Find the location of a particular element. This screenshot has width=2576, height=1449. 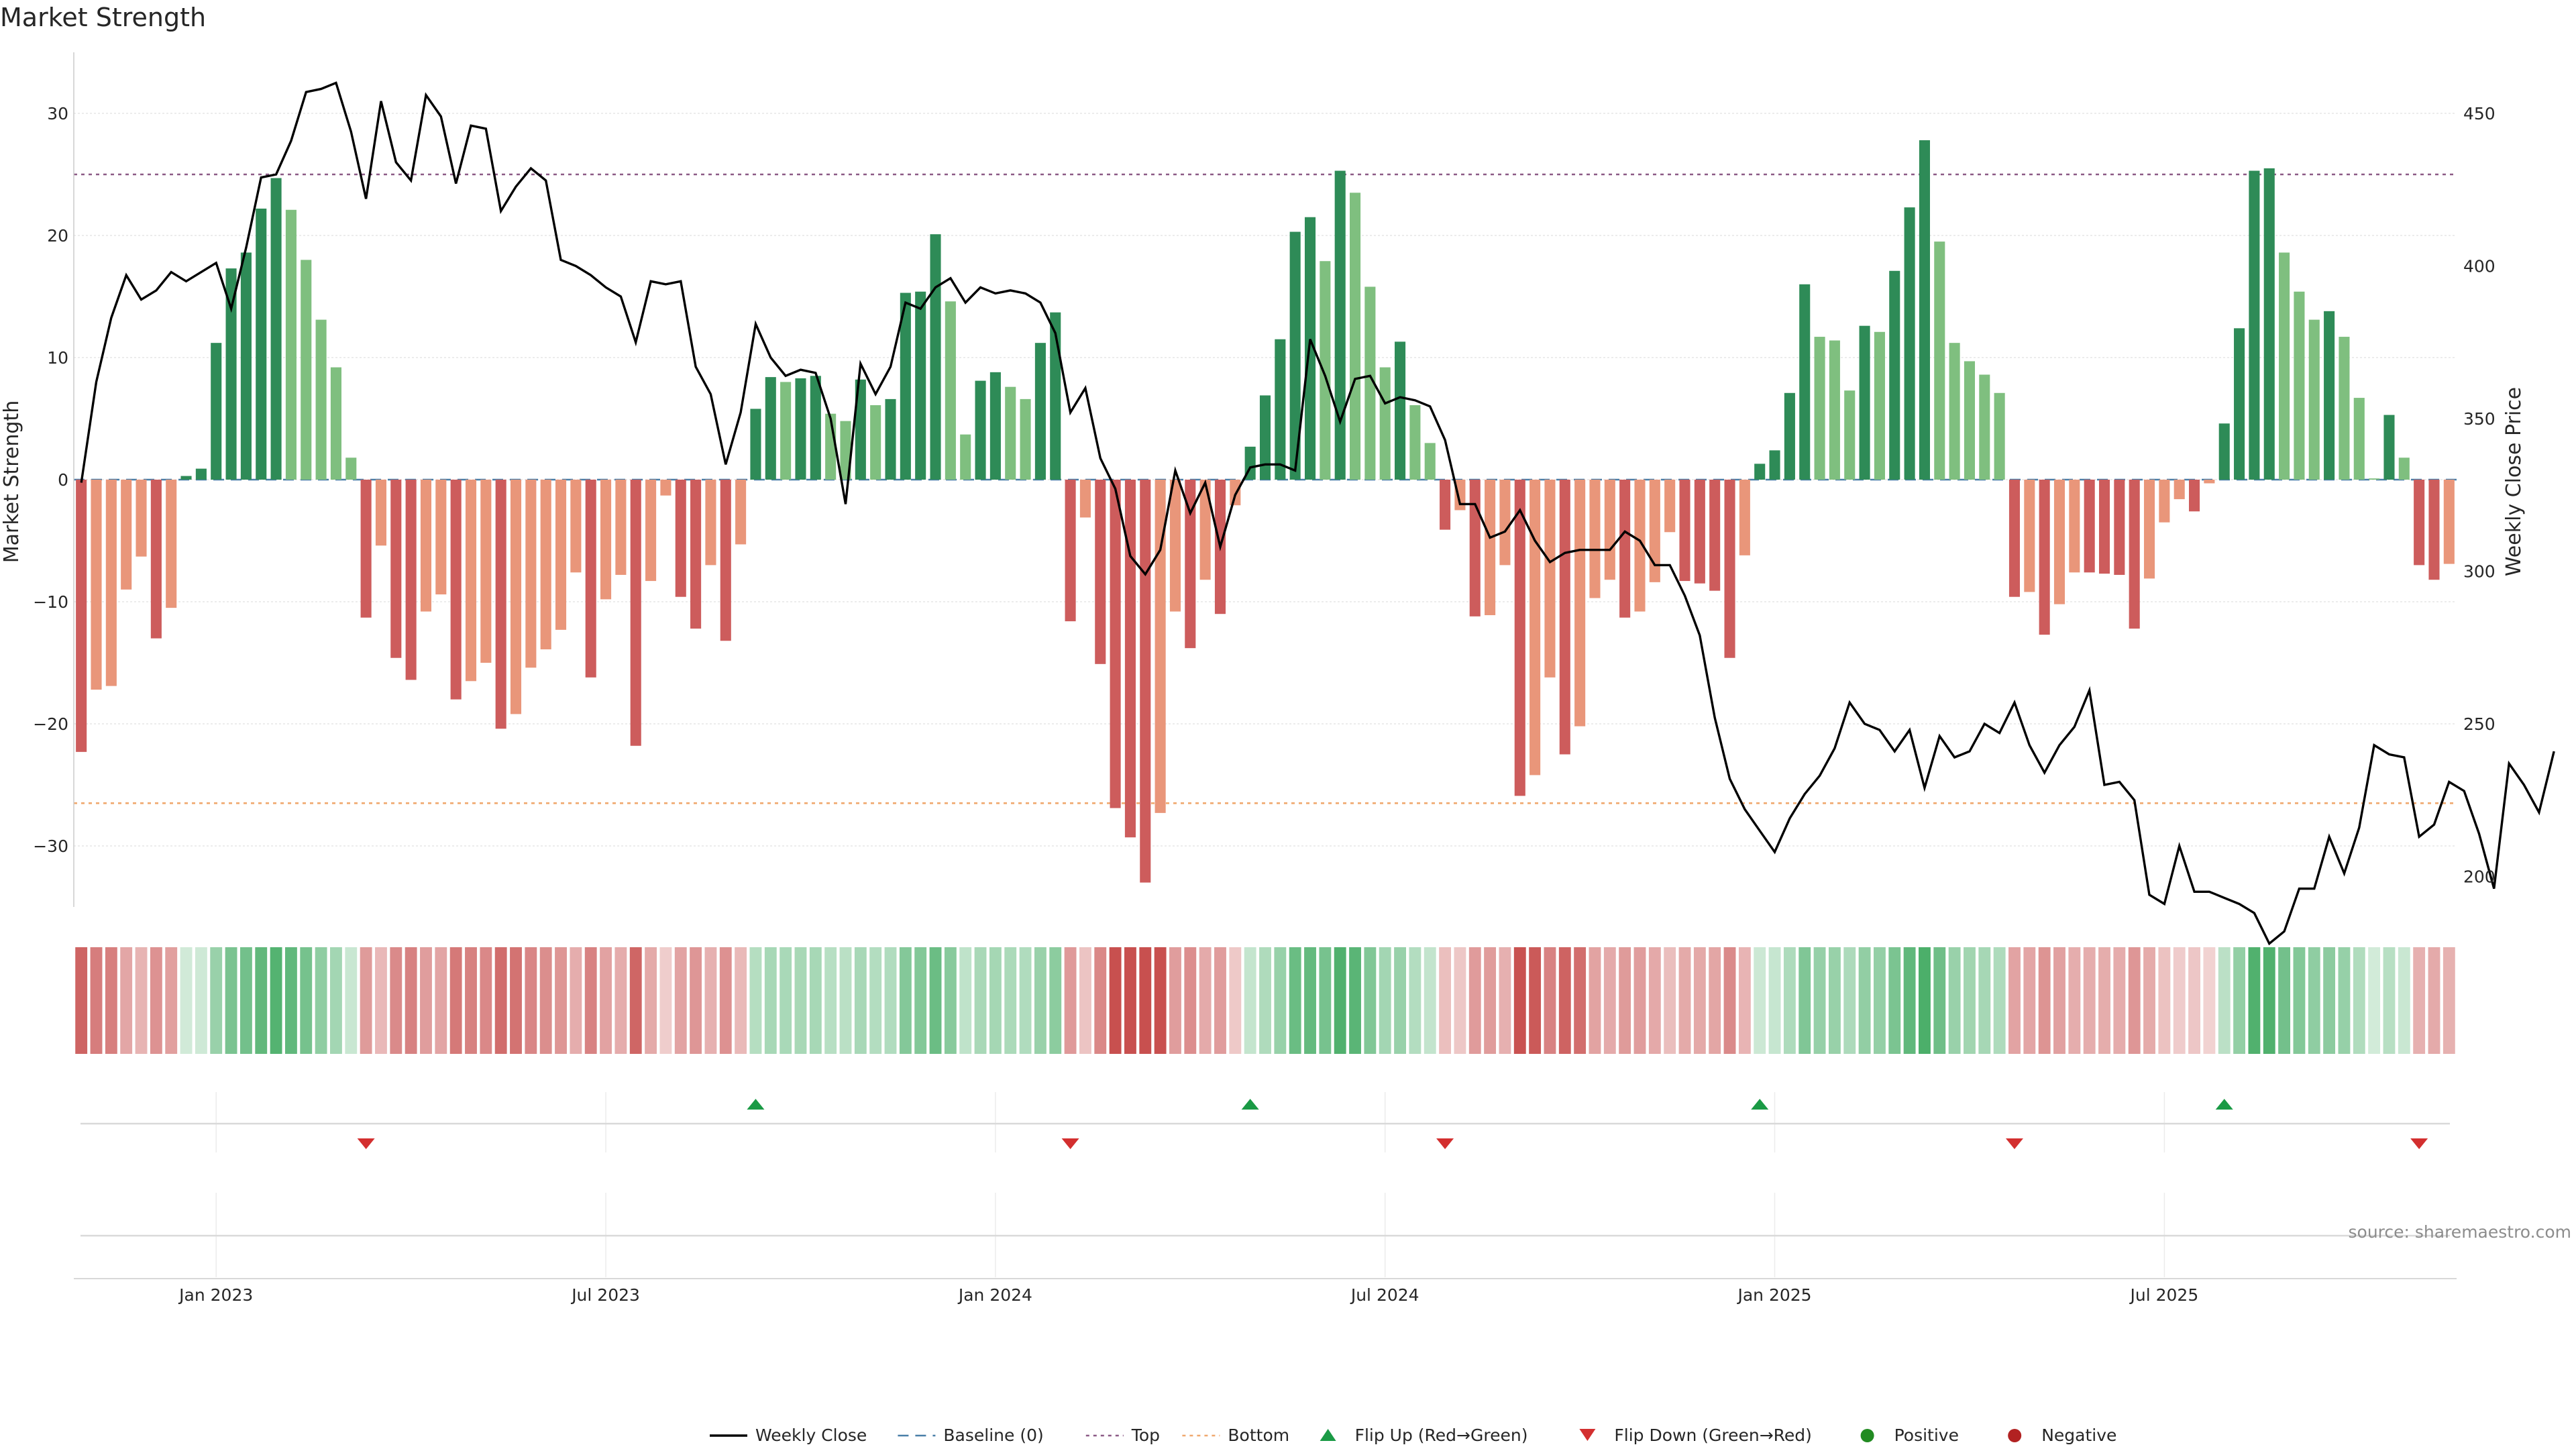

legend-item: Flip Up (Red→Green) is located at coordinates (1423, 1435).